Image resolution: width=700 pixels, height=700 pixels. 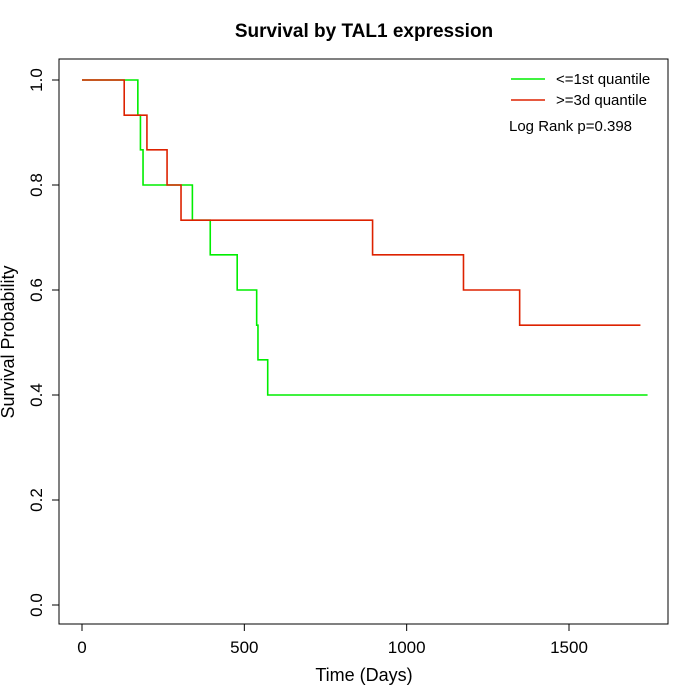 What do you see at coordinates (364, 31) in the screenshot?
I see `chart-title: Survival by TAL1 expression` at bounding box center [364, 31].